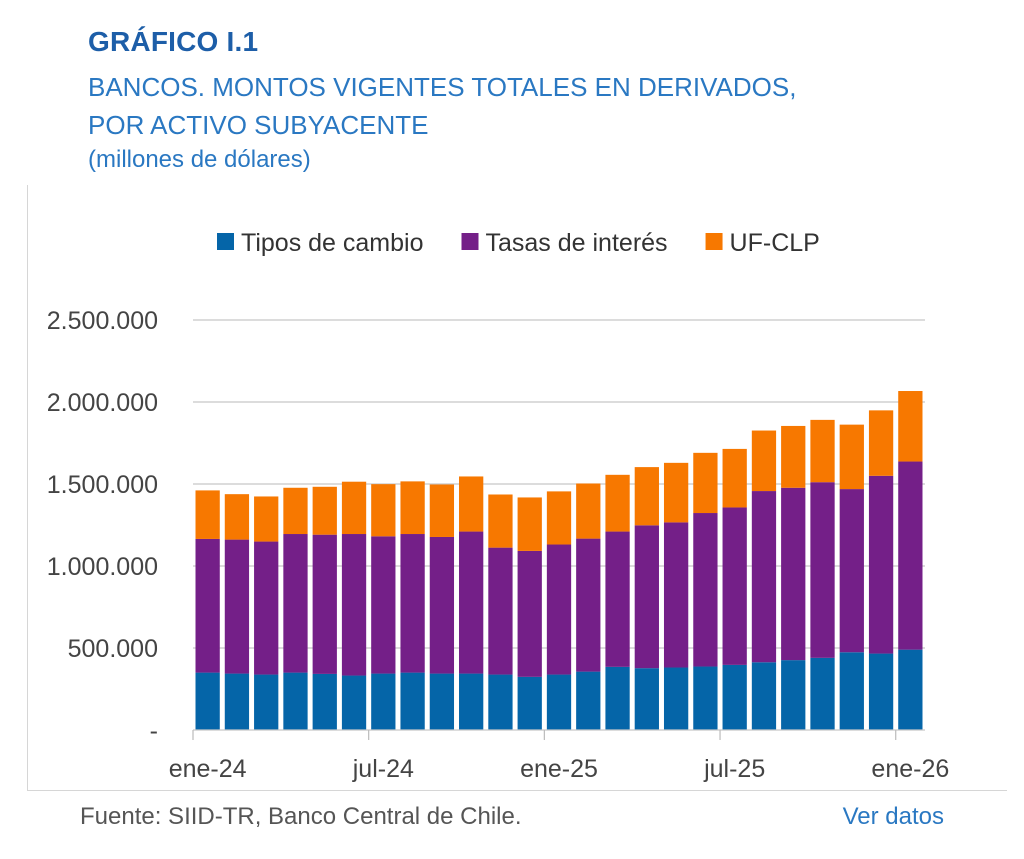 The height and width of the screenshot is (859, 1024). What do you see at coordinates (577, 243) in the screenshot?
I see `legend-label: Tasas de interés` at bounding box center [577, 243].